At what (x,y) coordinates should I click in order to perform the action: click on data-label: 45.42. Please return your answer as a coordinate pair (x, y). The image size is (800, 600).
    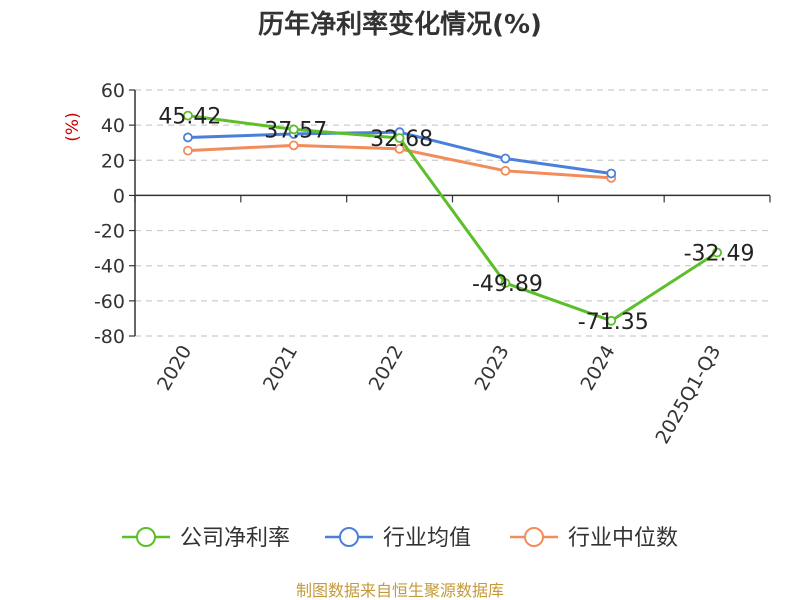
    Looking at the image, I should click on (189, 117).